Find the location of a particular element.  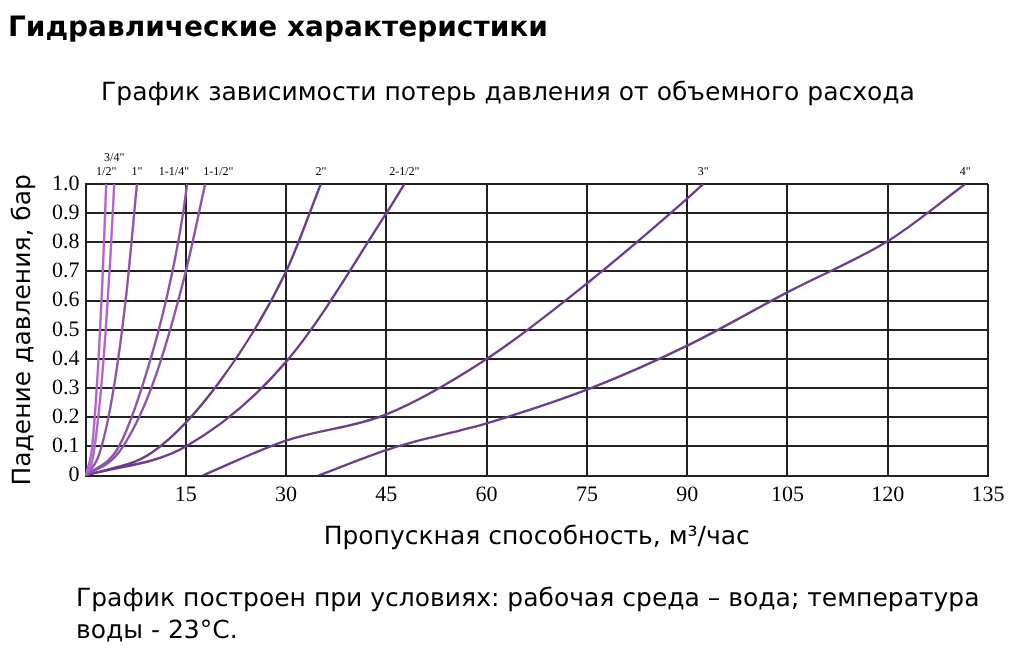

y-tick-label: 0.7 is located at coordinates (66, 271).